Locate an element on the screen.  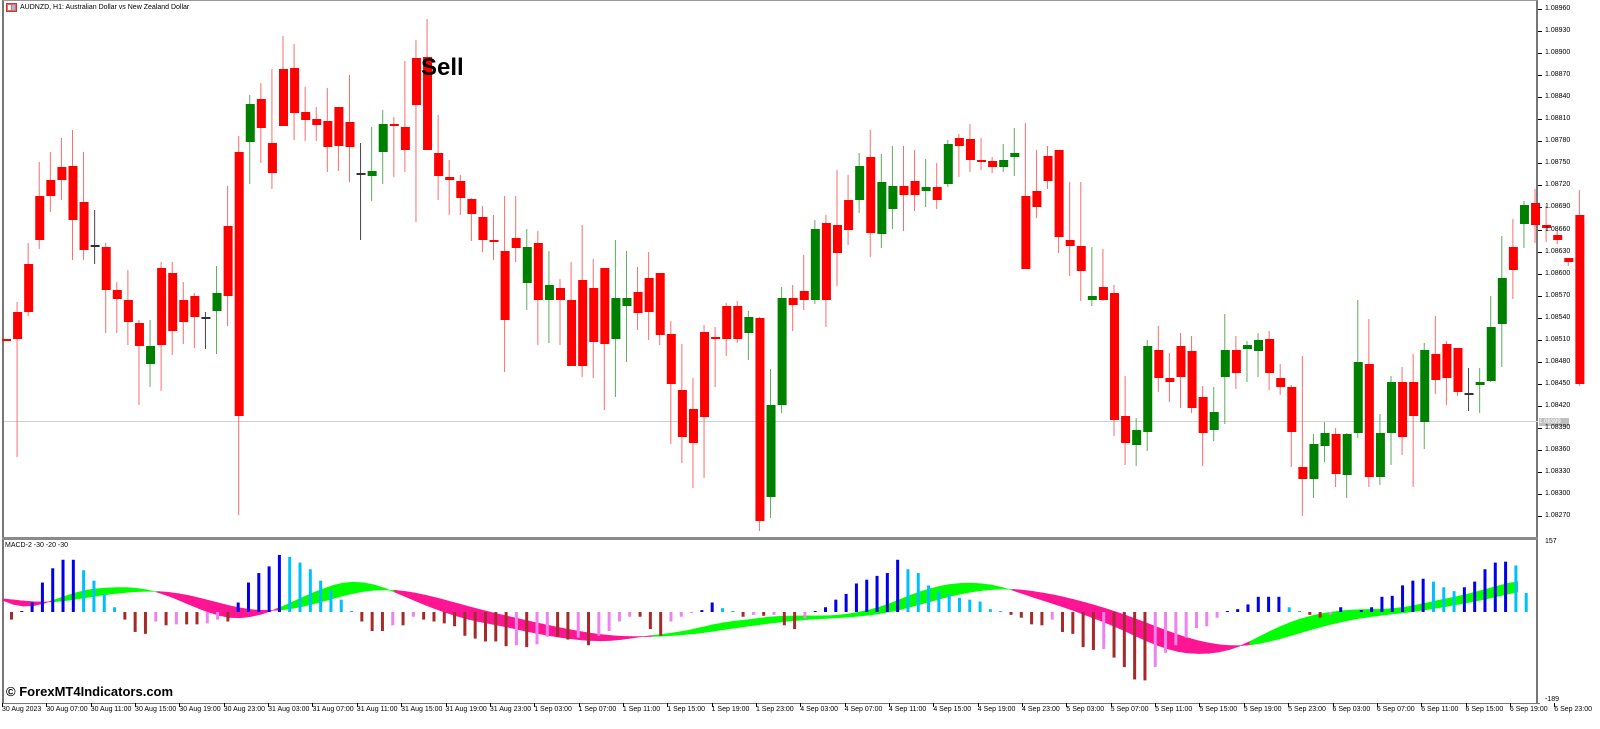
indicator-scale-min: -189 is located at coordinates (1552, 699).